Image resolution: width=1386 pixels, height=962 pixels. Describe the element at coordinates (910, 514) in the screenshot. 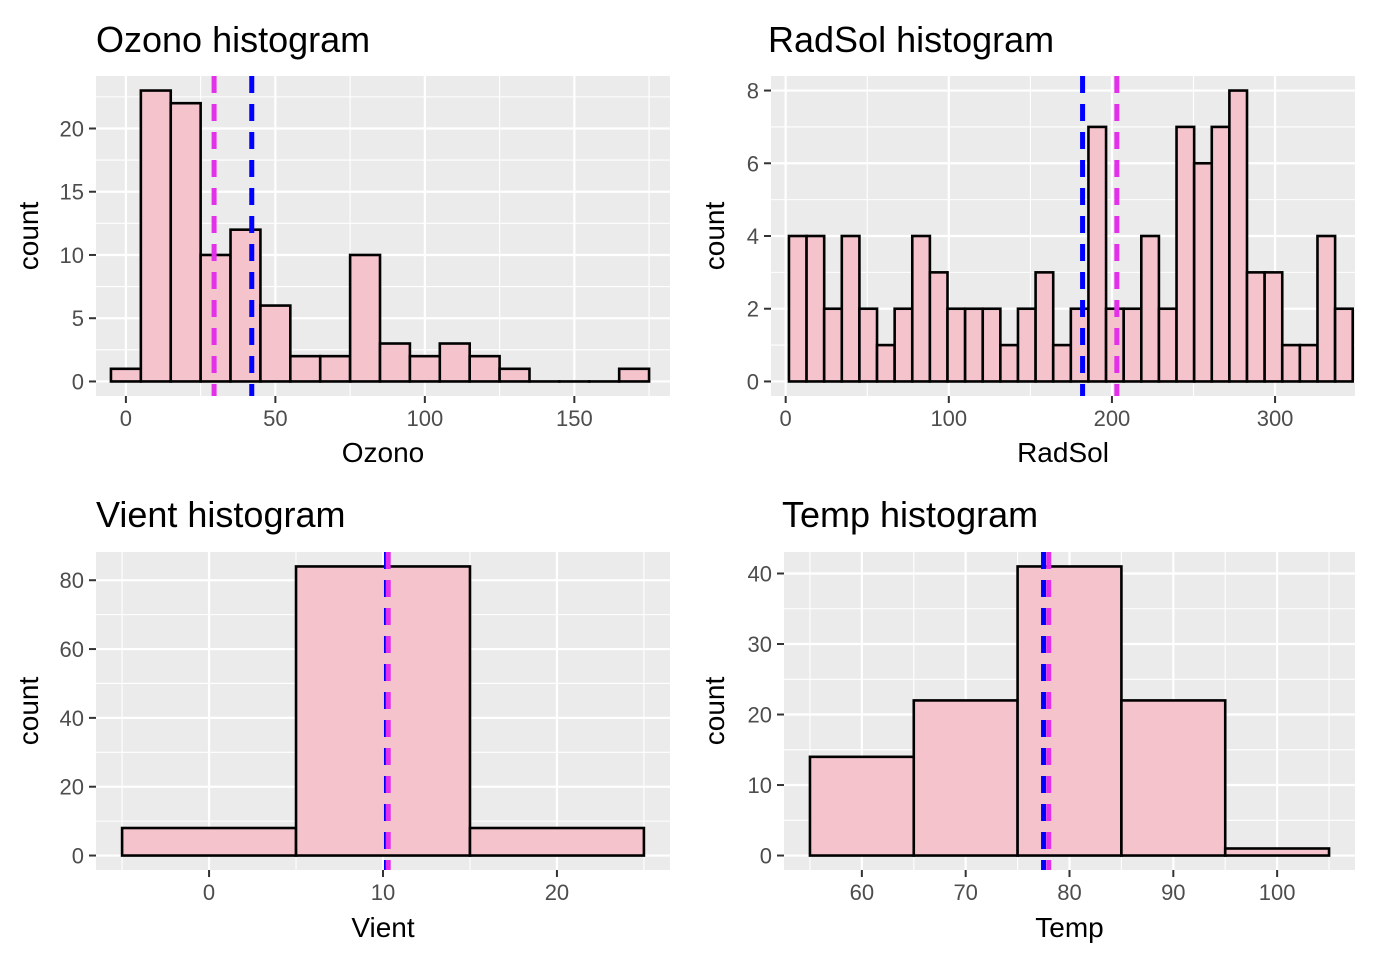

I see `temp-chart-title: Temp histogram` at that location.